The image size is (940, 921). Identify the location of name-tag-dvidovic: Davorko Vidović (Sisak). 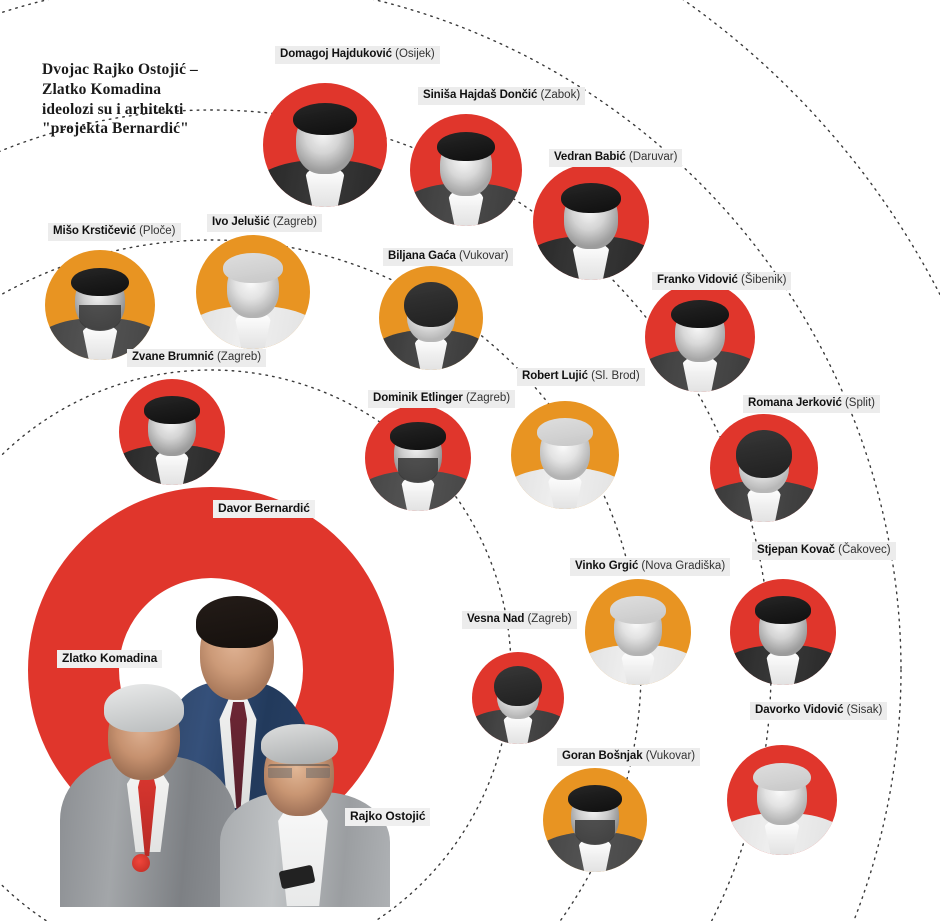
(819, 711).